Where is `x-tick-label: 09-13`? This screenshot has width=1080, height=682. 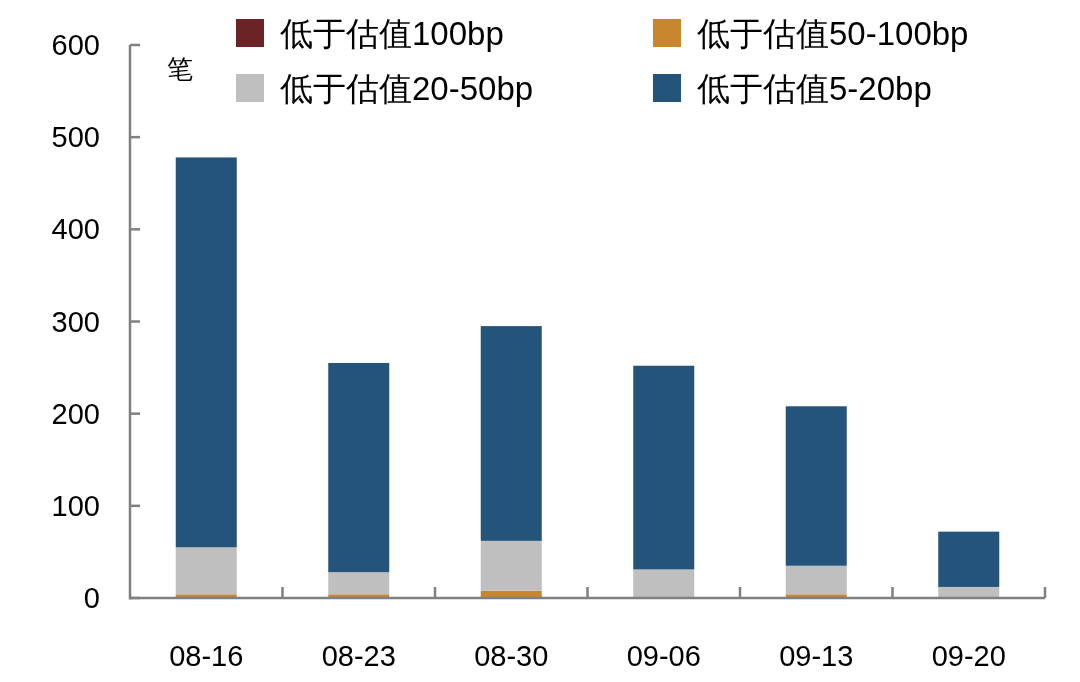
x-tick-label: 09-13 is located at coordinates (816, 656).